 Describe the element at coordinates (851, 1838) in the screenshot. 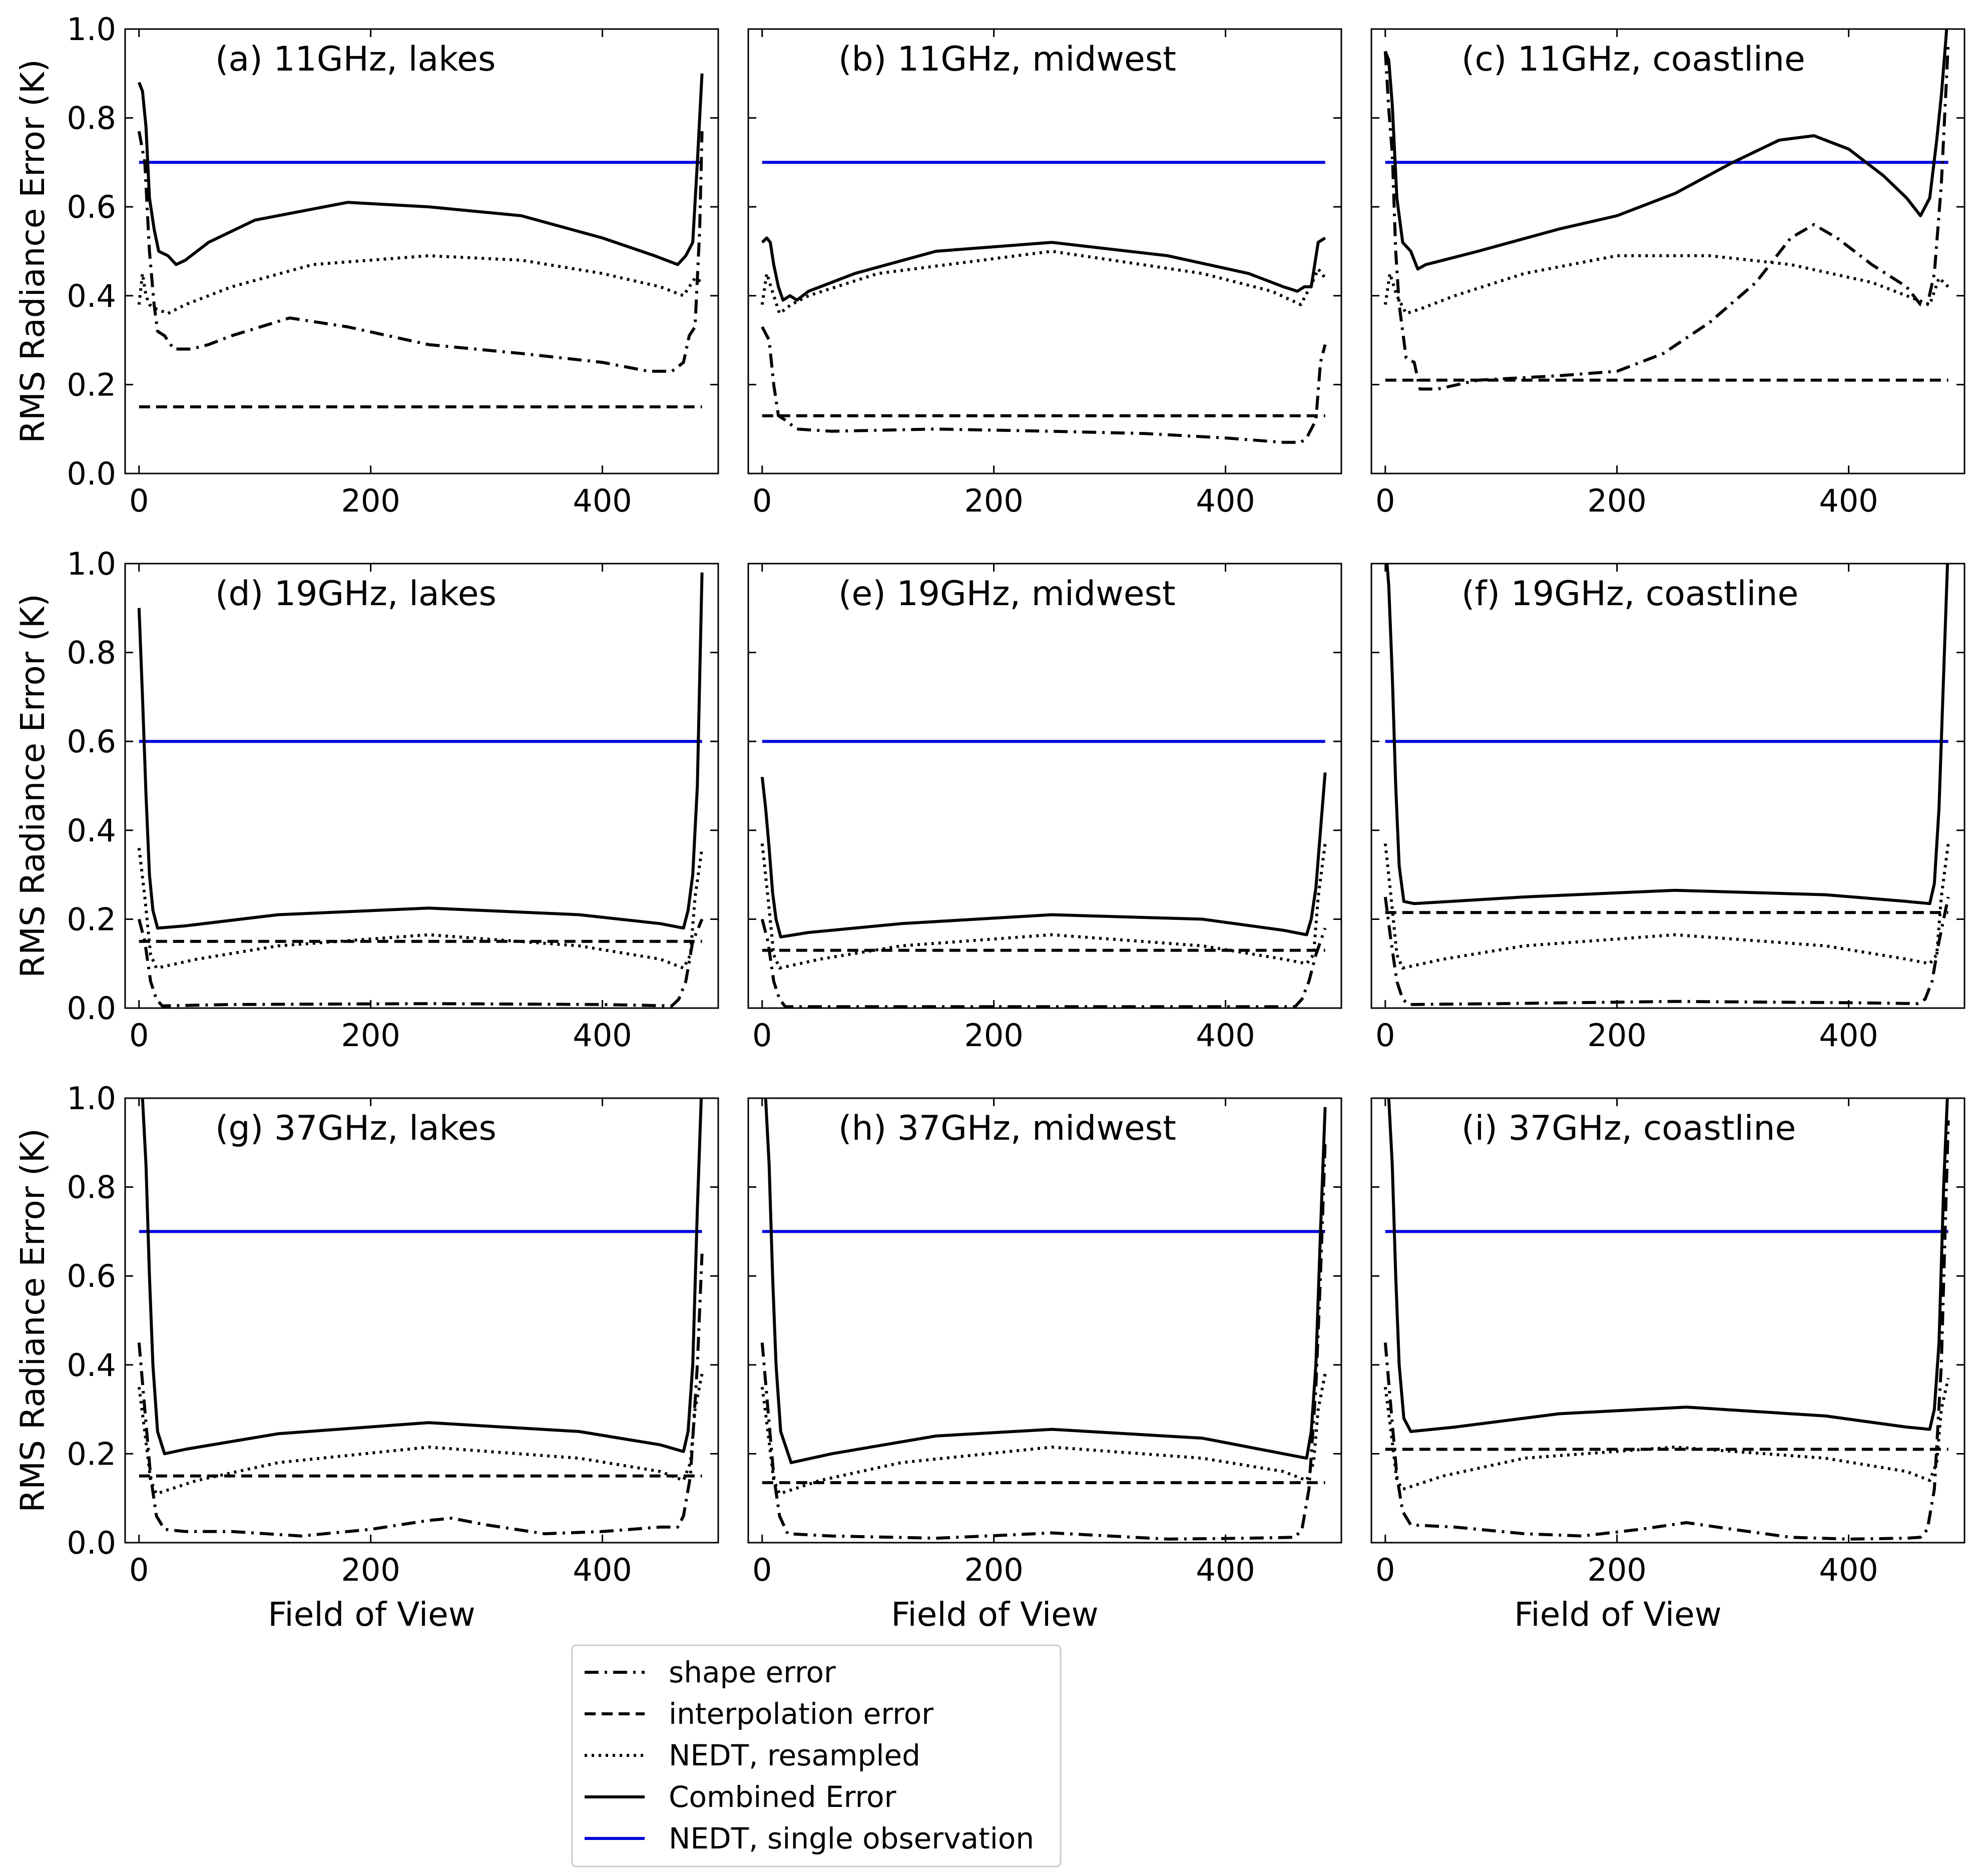

I see `legend-label: NEDT, single observation` at that location.